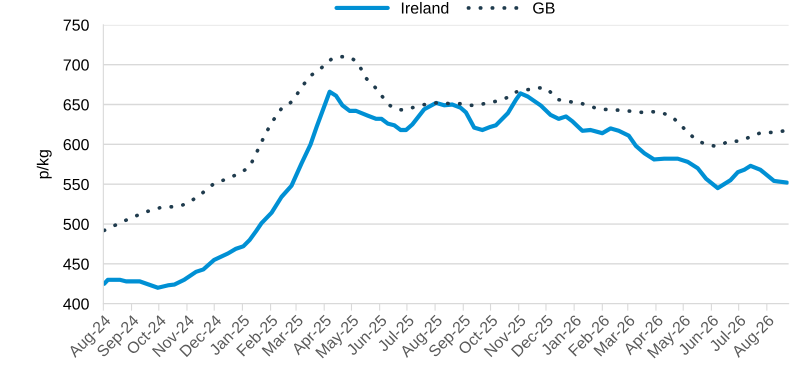  What do you see at coordinates (76, 304) in the screenshot?
I see `y-tick-label: 400` at bounding box center [76, 304].